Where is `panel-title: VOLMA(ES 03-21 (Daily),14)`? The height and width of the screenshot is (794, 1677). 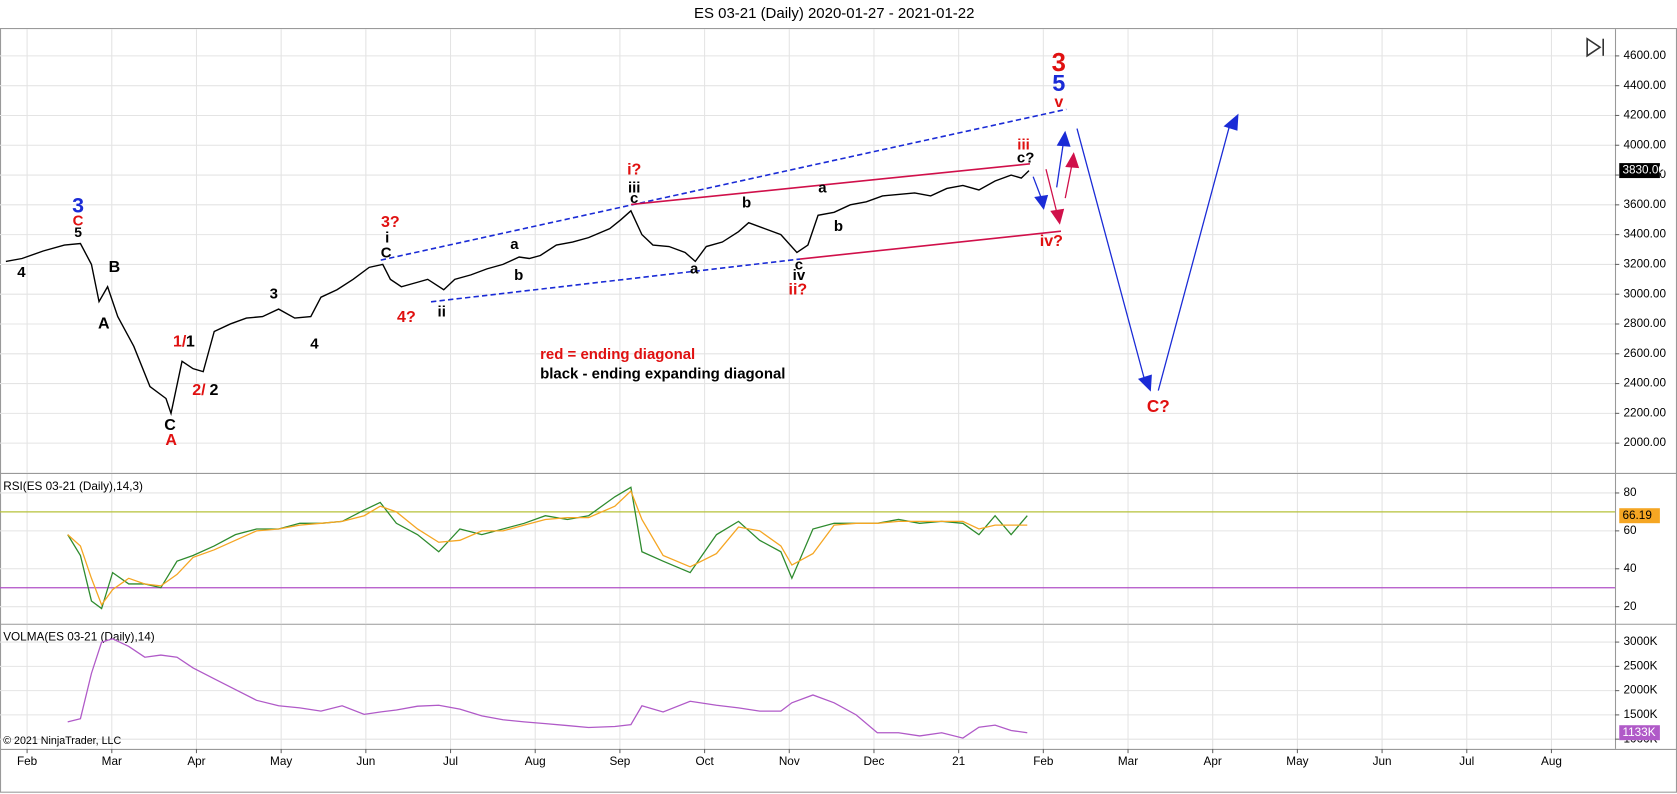
panel-title: VOLMA(ES 03-21 (Daily),14) is located at coordinates (79, 637).